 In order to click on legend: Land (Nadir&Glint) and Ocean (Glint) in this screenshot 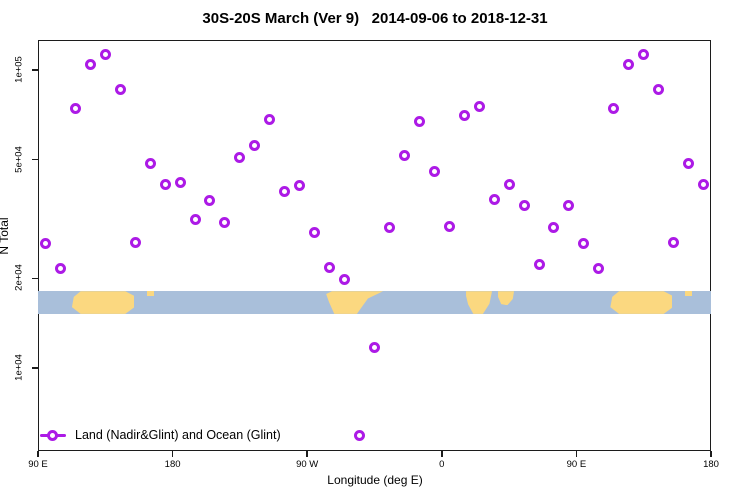, I will do `click(160, 435)`.